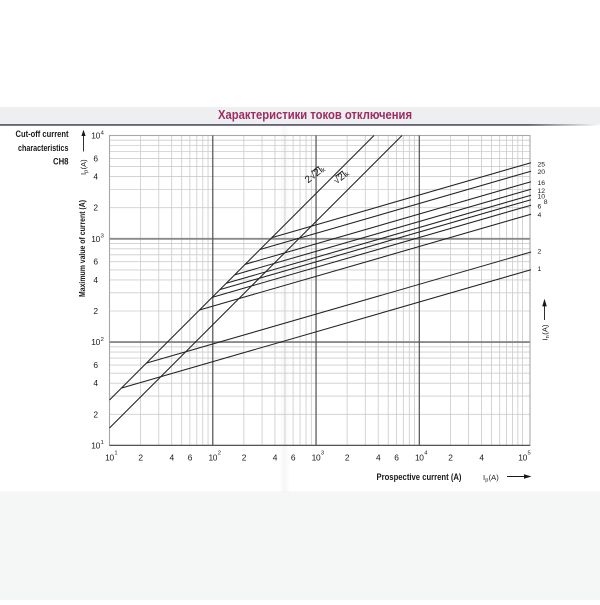 The height and width of the screenshot is (605, 600). Describe the element at coordinates (542, 172) in the screenshot. I see `svg-text: 20` at that location.